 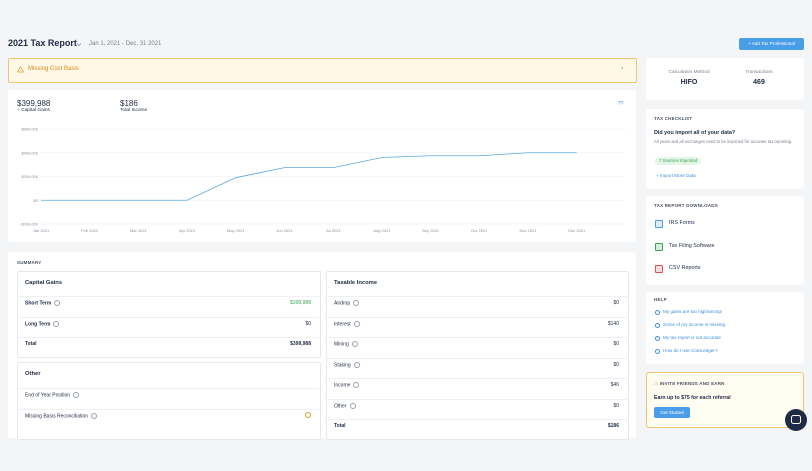 What do you see at coordinates (672, 412) in the screenshot?
I see `get-started-button: Get Started` at bounding box center [672, 412].